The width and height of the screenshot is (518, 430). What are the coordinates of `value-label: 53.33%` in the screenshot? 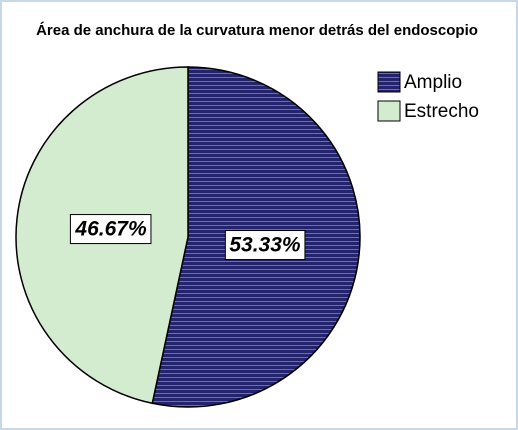 It's located at (265, 245).